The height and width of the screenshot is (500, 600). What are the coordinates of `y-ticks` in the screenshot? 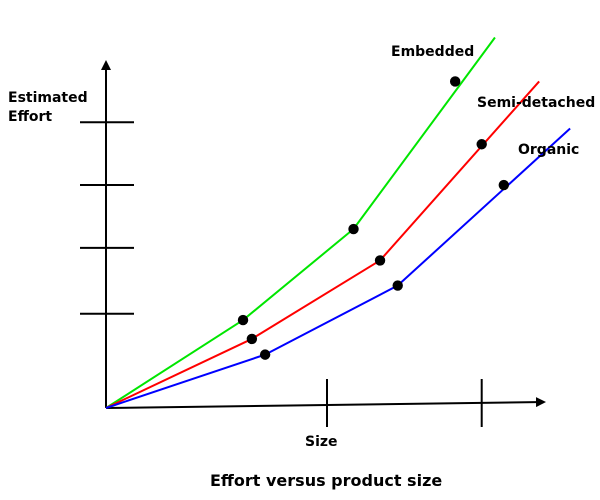 It's located at (107, 218).